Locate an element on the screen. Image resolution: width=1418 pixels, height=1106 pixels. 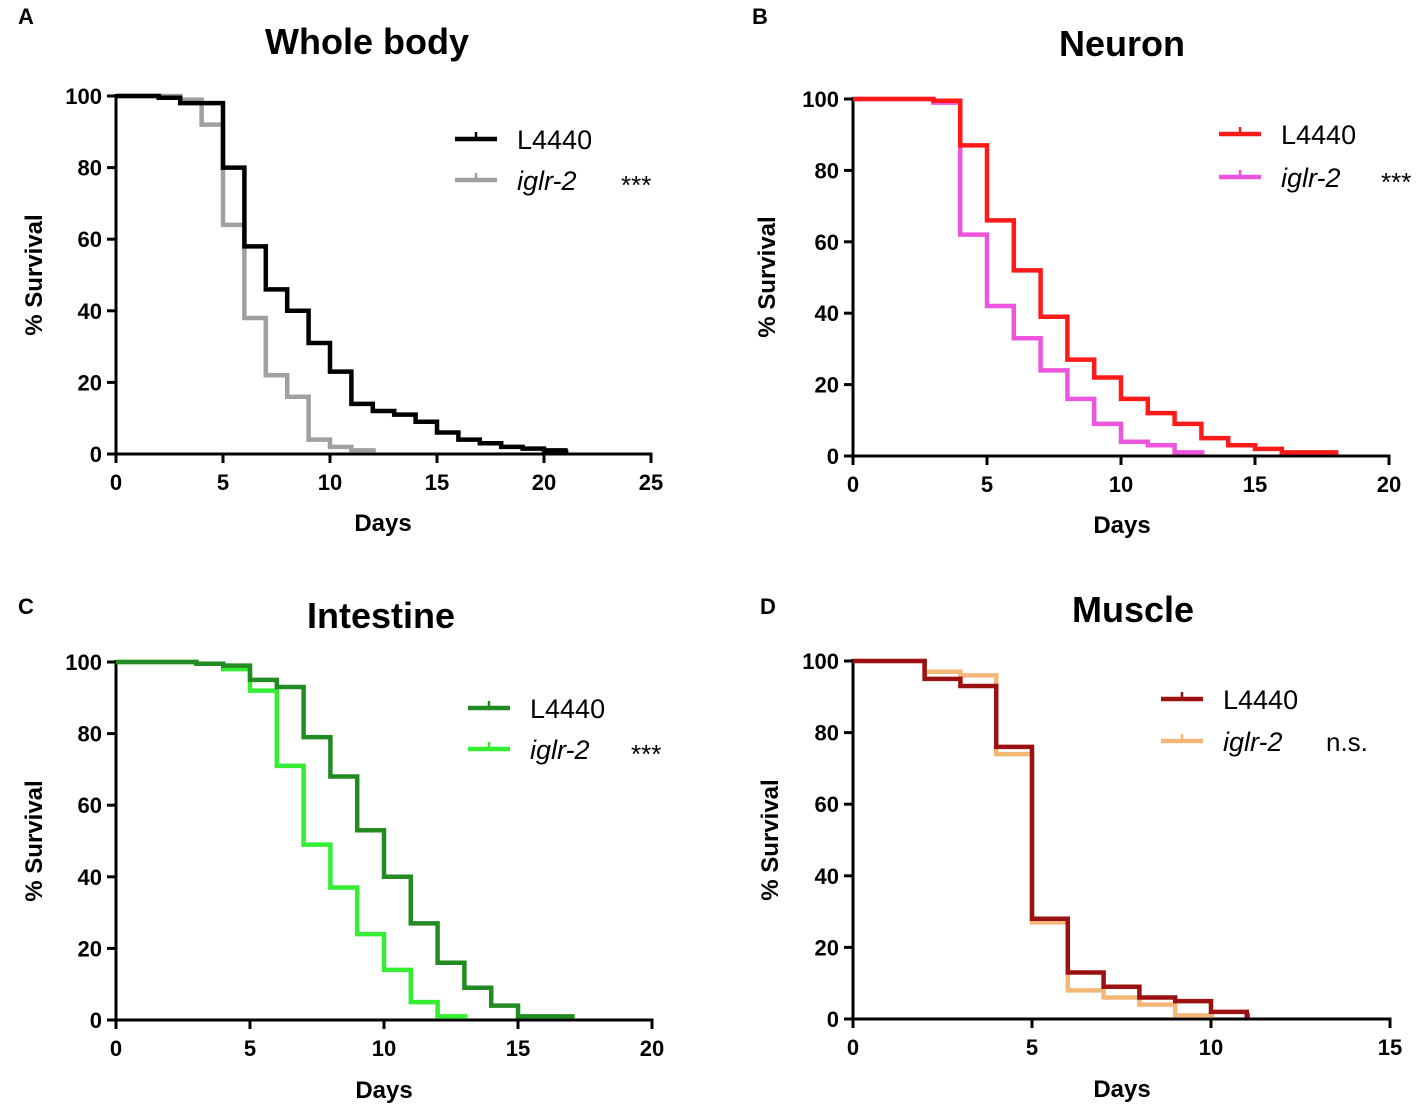
panel-letter: A is located at coordinates (26, 16).